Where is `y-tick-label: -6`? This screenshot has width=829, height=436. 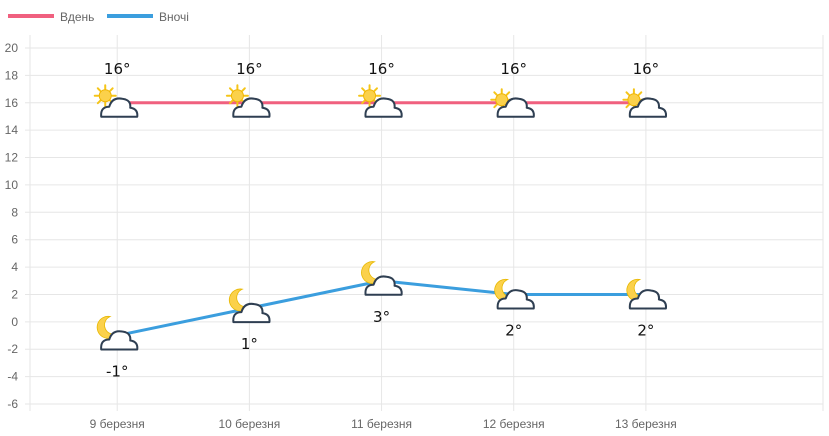
y-tick-label: -6 is located at coordinates (12, 404).